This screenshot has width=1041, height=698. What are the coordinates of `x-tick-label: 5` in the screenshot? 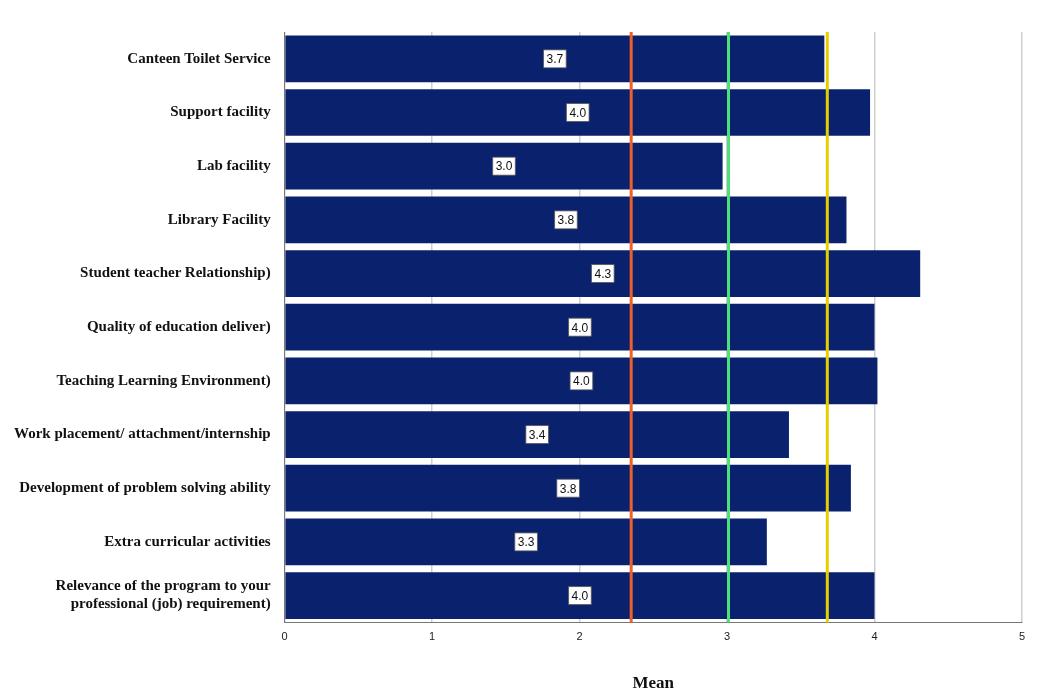 It's located at (1021, 636).